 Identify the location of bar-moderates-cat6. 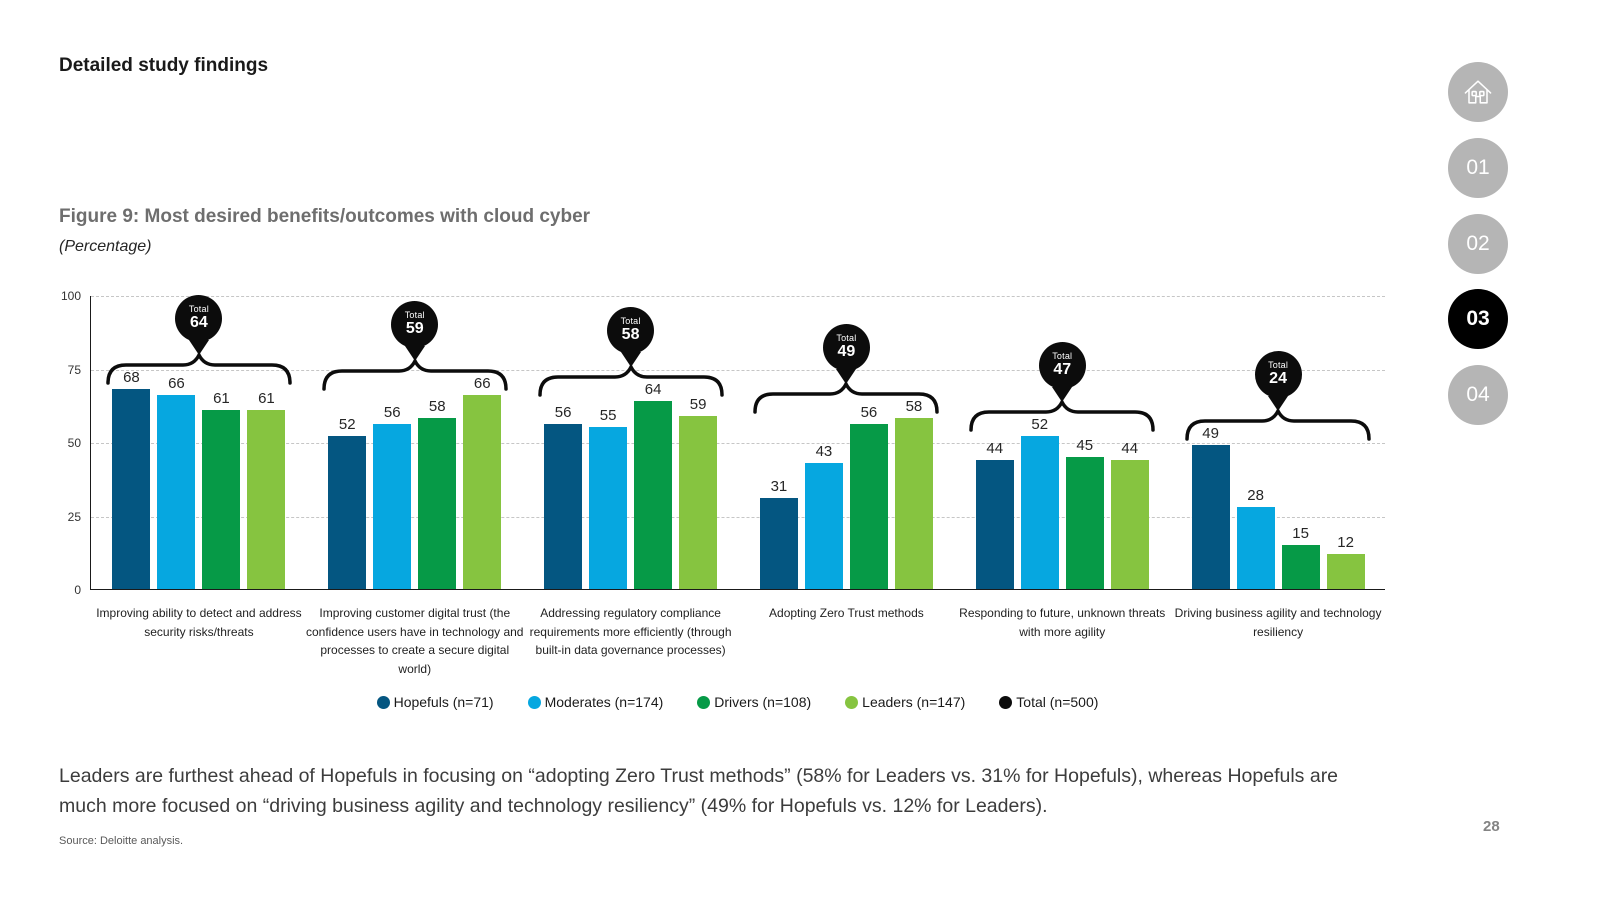
(1255, 547).